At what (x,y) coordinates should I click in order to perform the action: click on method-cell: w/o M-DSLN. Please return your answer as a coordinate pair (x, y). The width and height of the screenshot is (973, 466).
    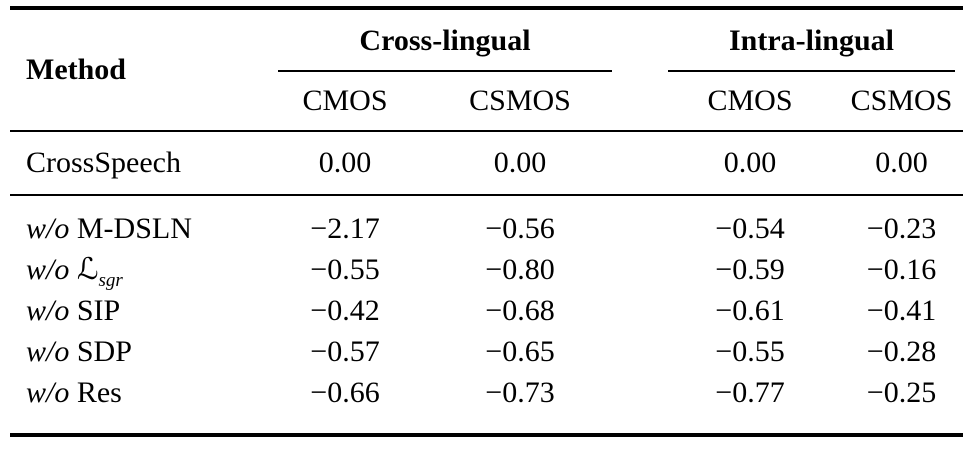
    Looking at the image, I should click on (140, 222).